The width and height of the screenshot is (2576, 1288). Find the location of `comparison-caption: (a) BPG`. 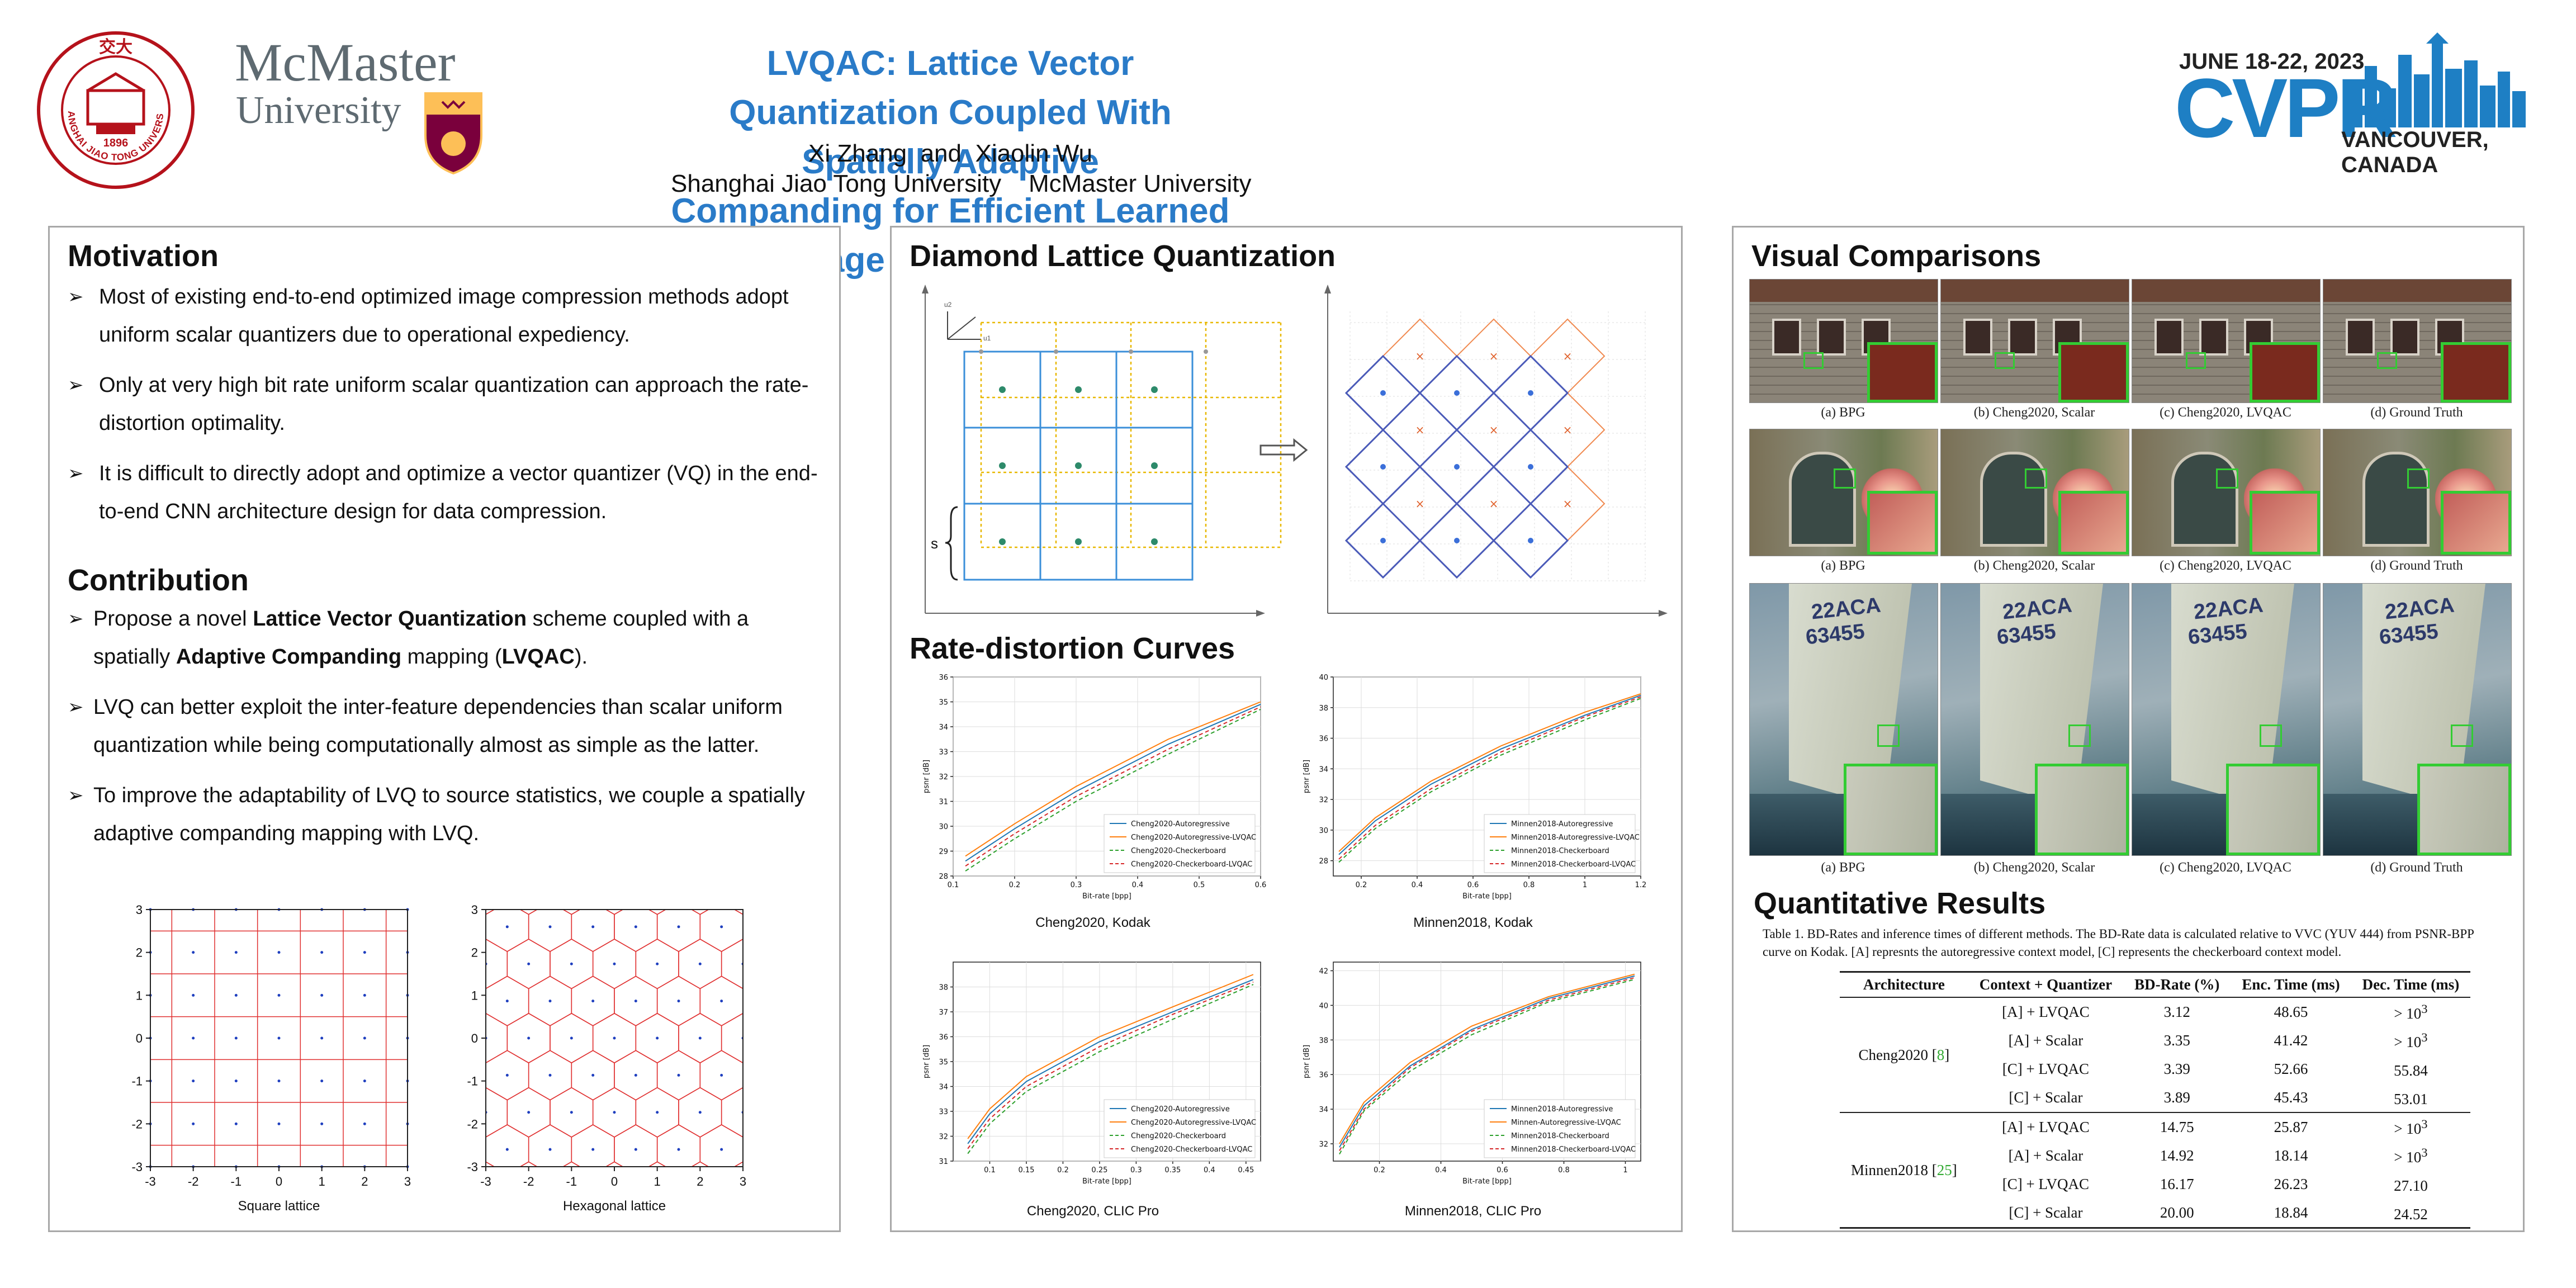

comparison-caption: (a) BPG is located at coordinates (1843, 413).